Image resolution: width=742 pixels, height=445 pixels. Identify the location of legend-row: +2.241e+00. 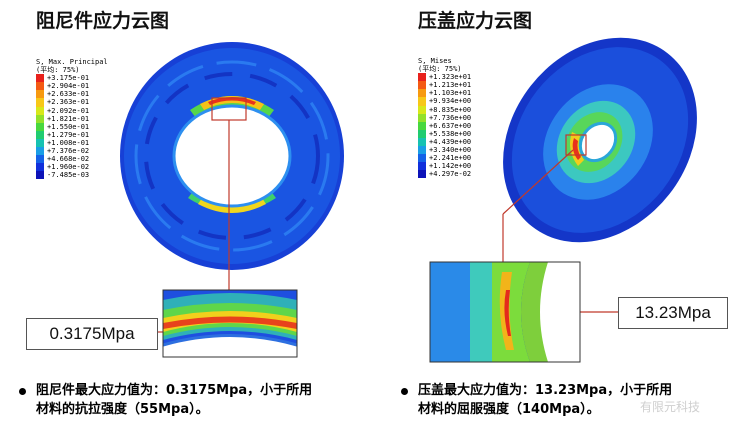
(445, 158).